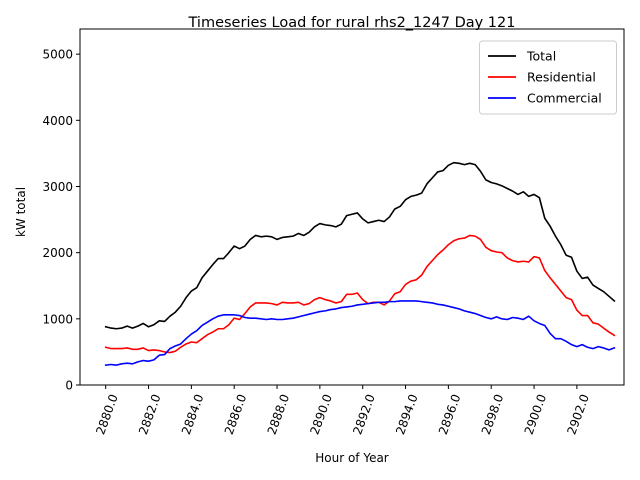  Describe the element at coordinates (69, 386) in the screenshot. I see `y-tick-label: 0` at that location.